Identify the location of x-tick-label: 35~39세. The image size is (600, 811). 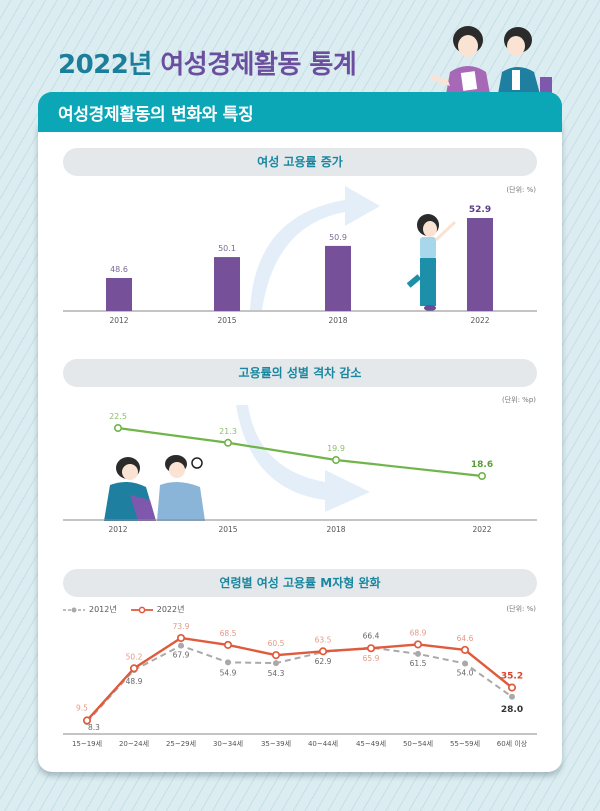
(276, 743).